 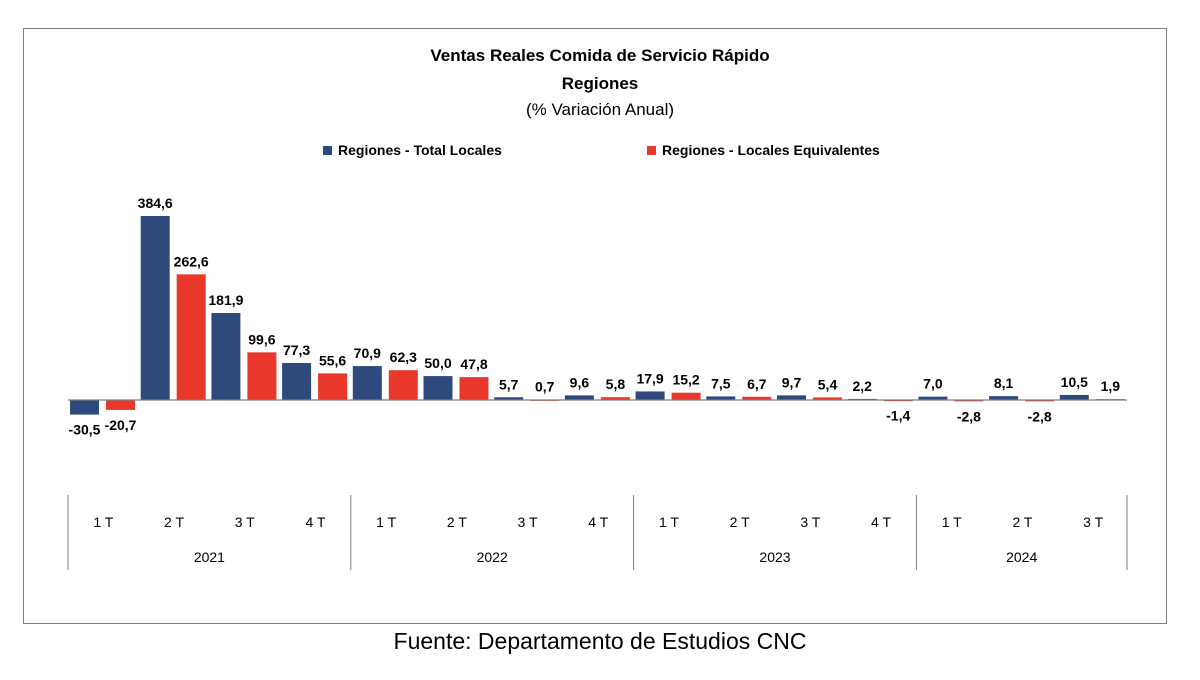 What do you see at coordinates (757, 384) in the screenshot?
I see `data-label-equiv-9: 6,7` at bounding box center [757, 384].